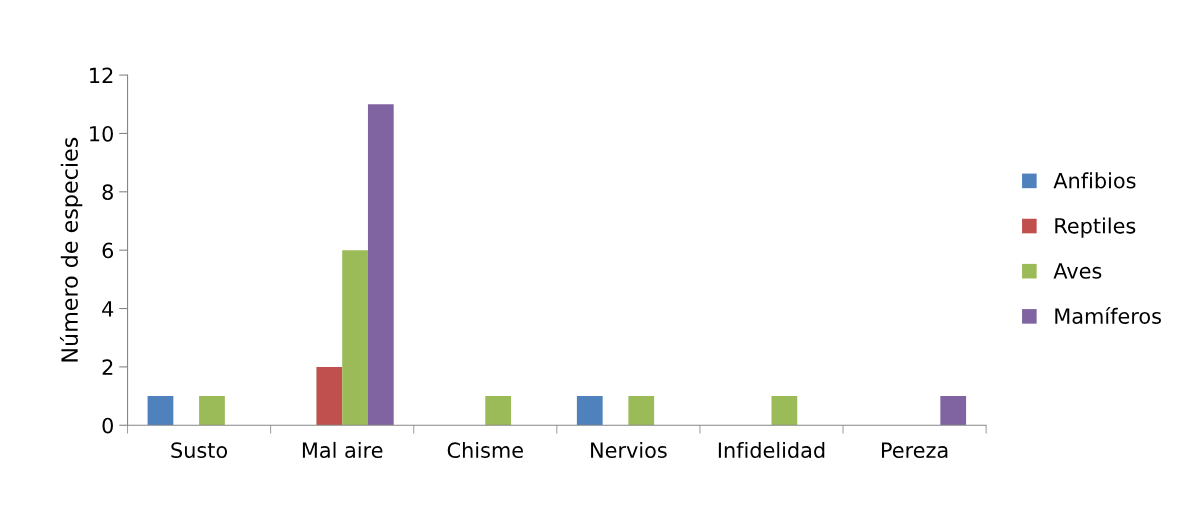 The height and width of the screenshot is (525, 1181). What do you see at coordinates (199, 450) in the screenshot?
I see `x-tick-label: Susto` at bounding box center [199, 450].